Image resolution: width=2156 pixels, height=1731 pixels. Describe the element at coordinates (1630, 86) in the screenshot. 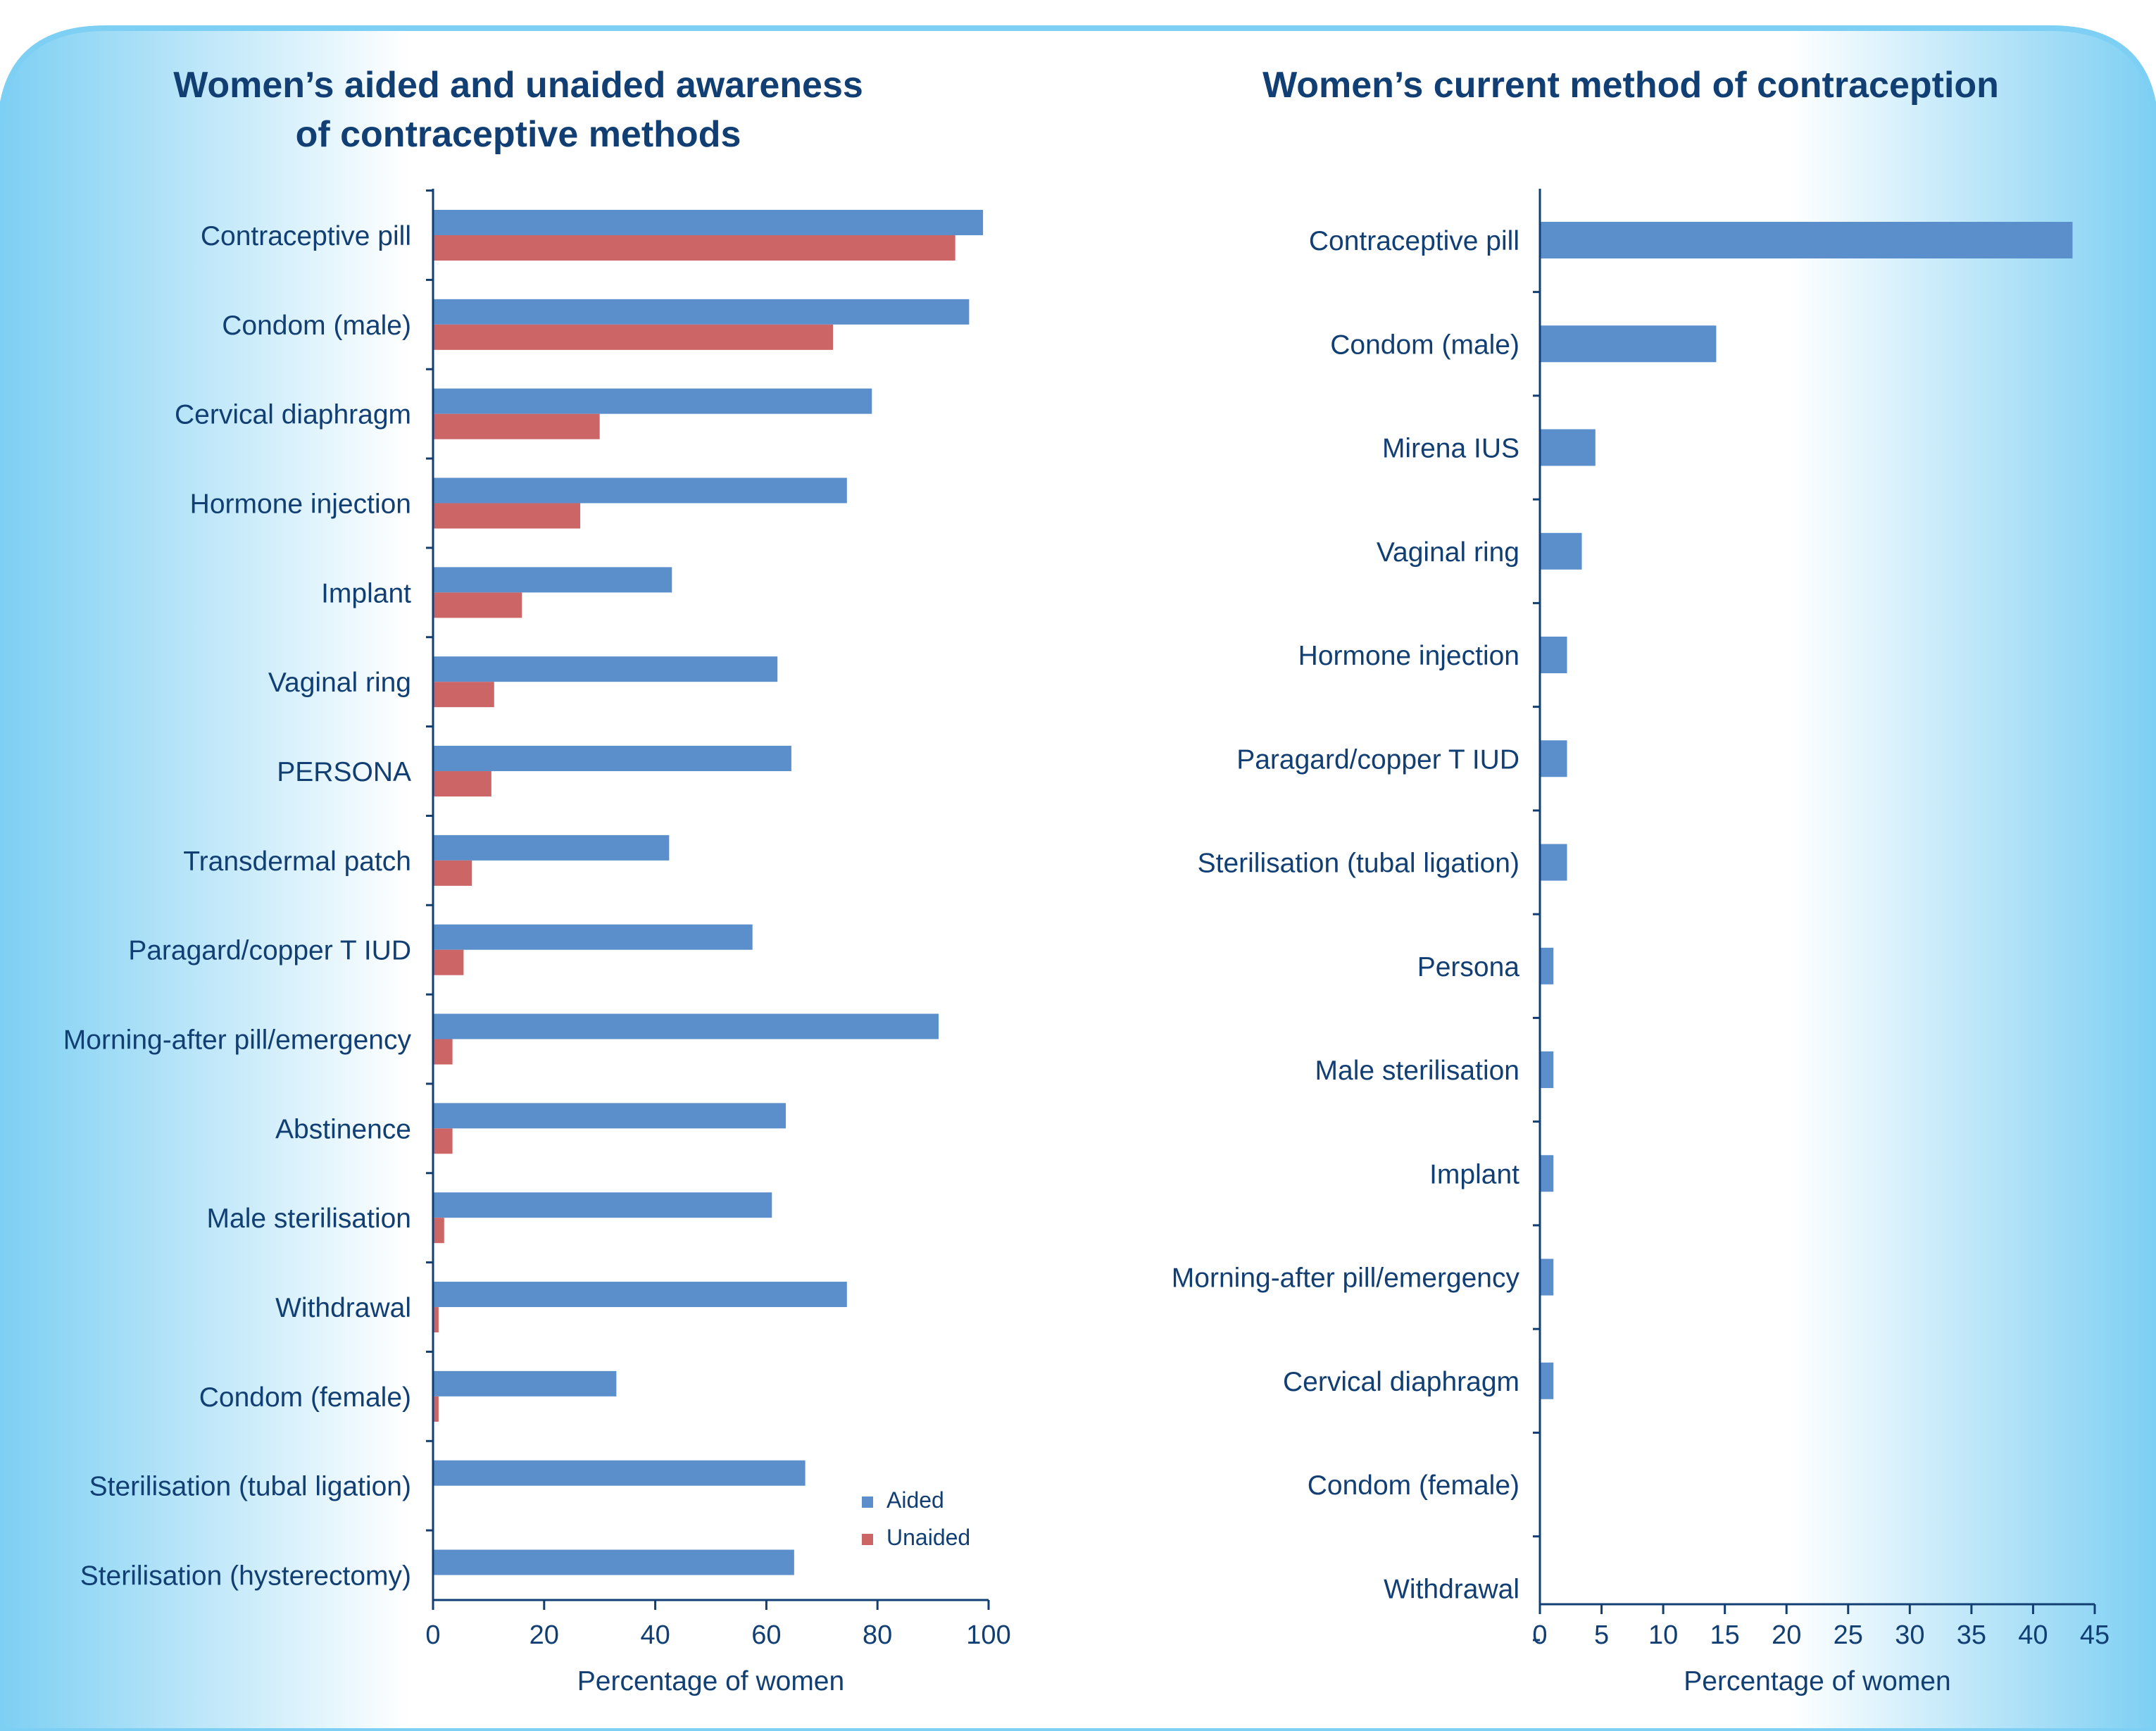

I see `chart-title-line: Women’s current method of contraception` at that location.